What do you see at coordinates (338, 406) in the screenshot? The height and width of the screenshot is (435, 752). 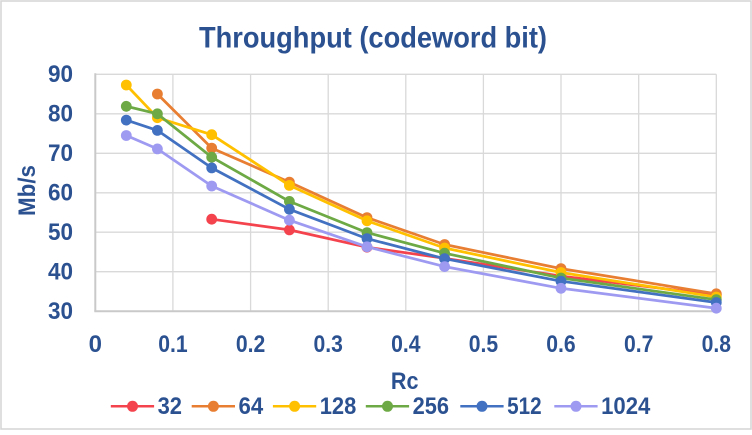 I see `svg-text: 128` at bounding box center [338, 406].